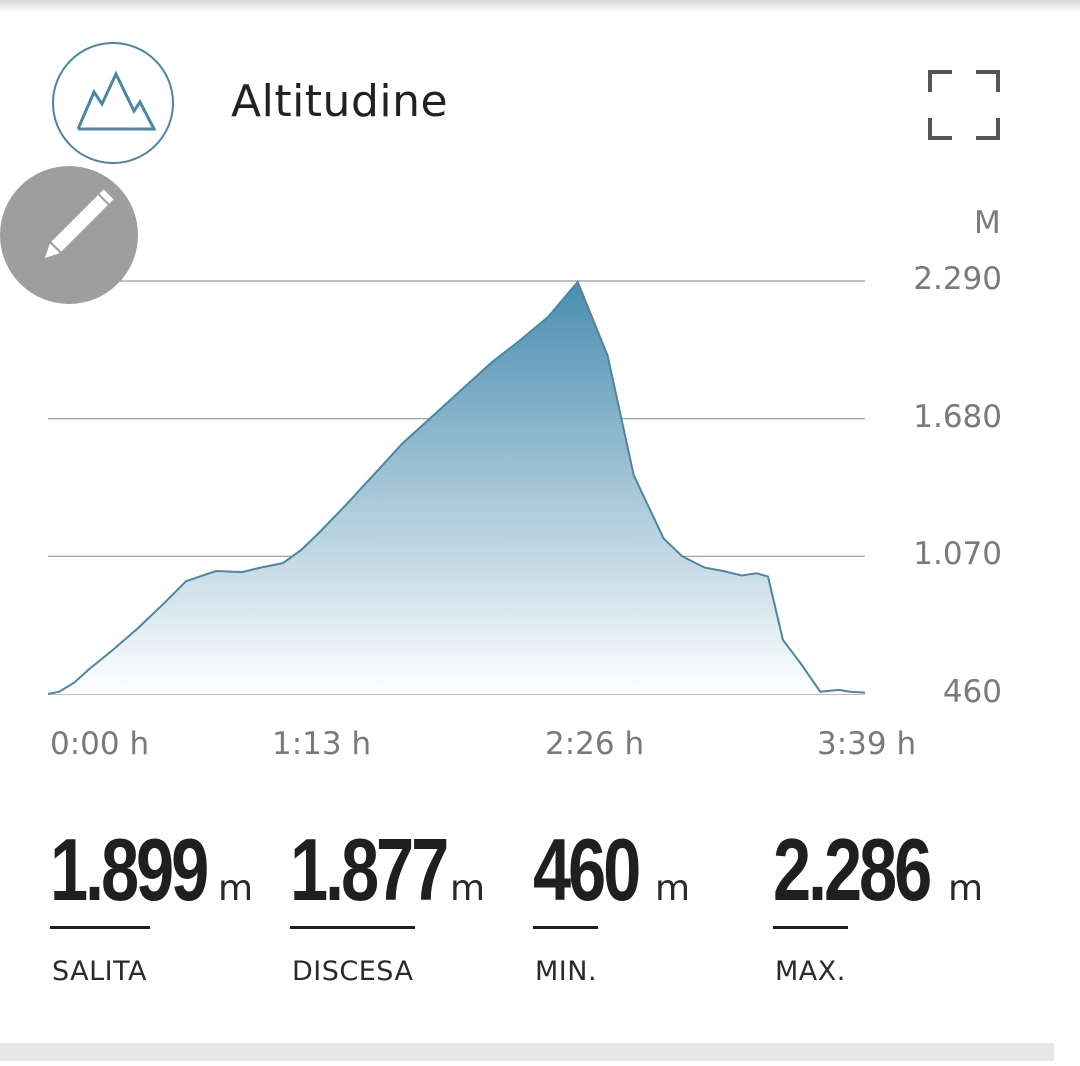  I want to click on y-axis-unit: M, so click(987, 223).